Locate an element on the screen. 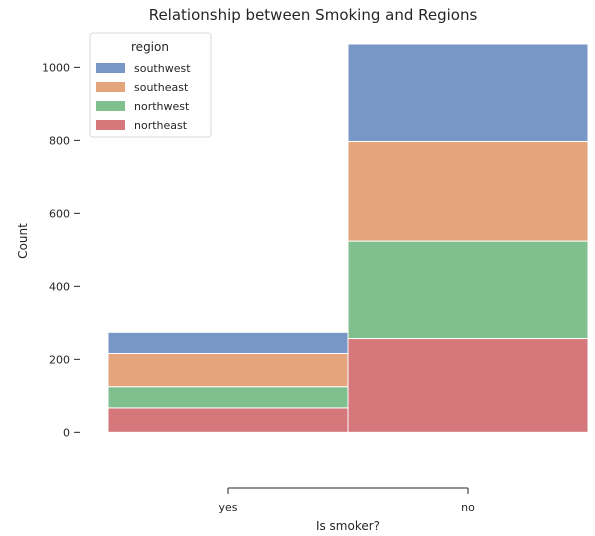  bar-yes-southeast is located at coordinates (228, 370).